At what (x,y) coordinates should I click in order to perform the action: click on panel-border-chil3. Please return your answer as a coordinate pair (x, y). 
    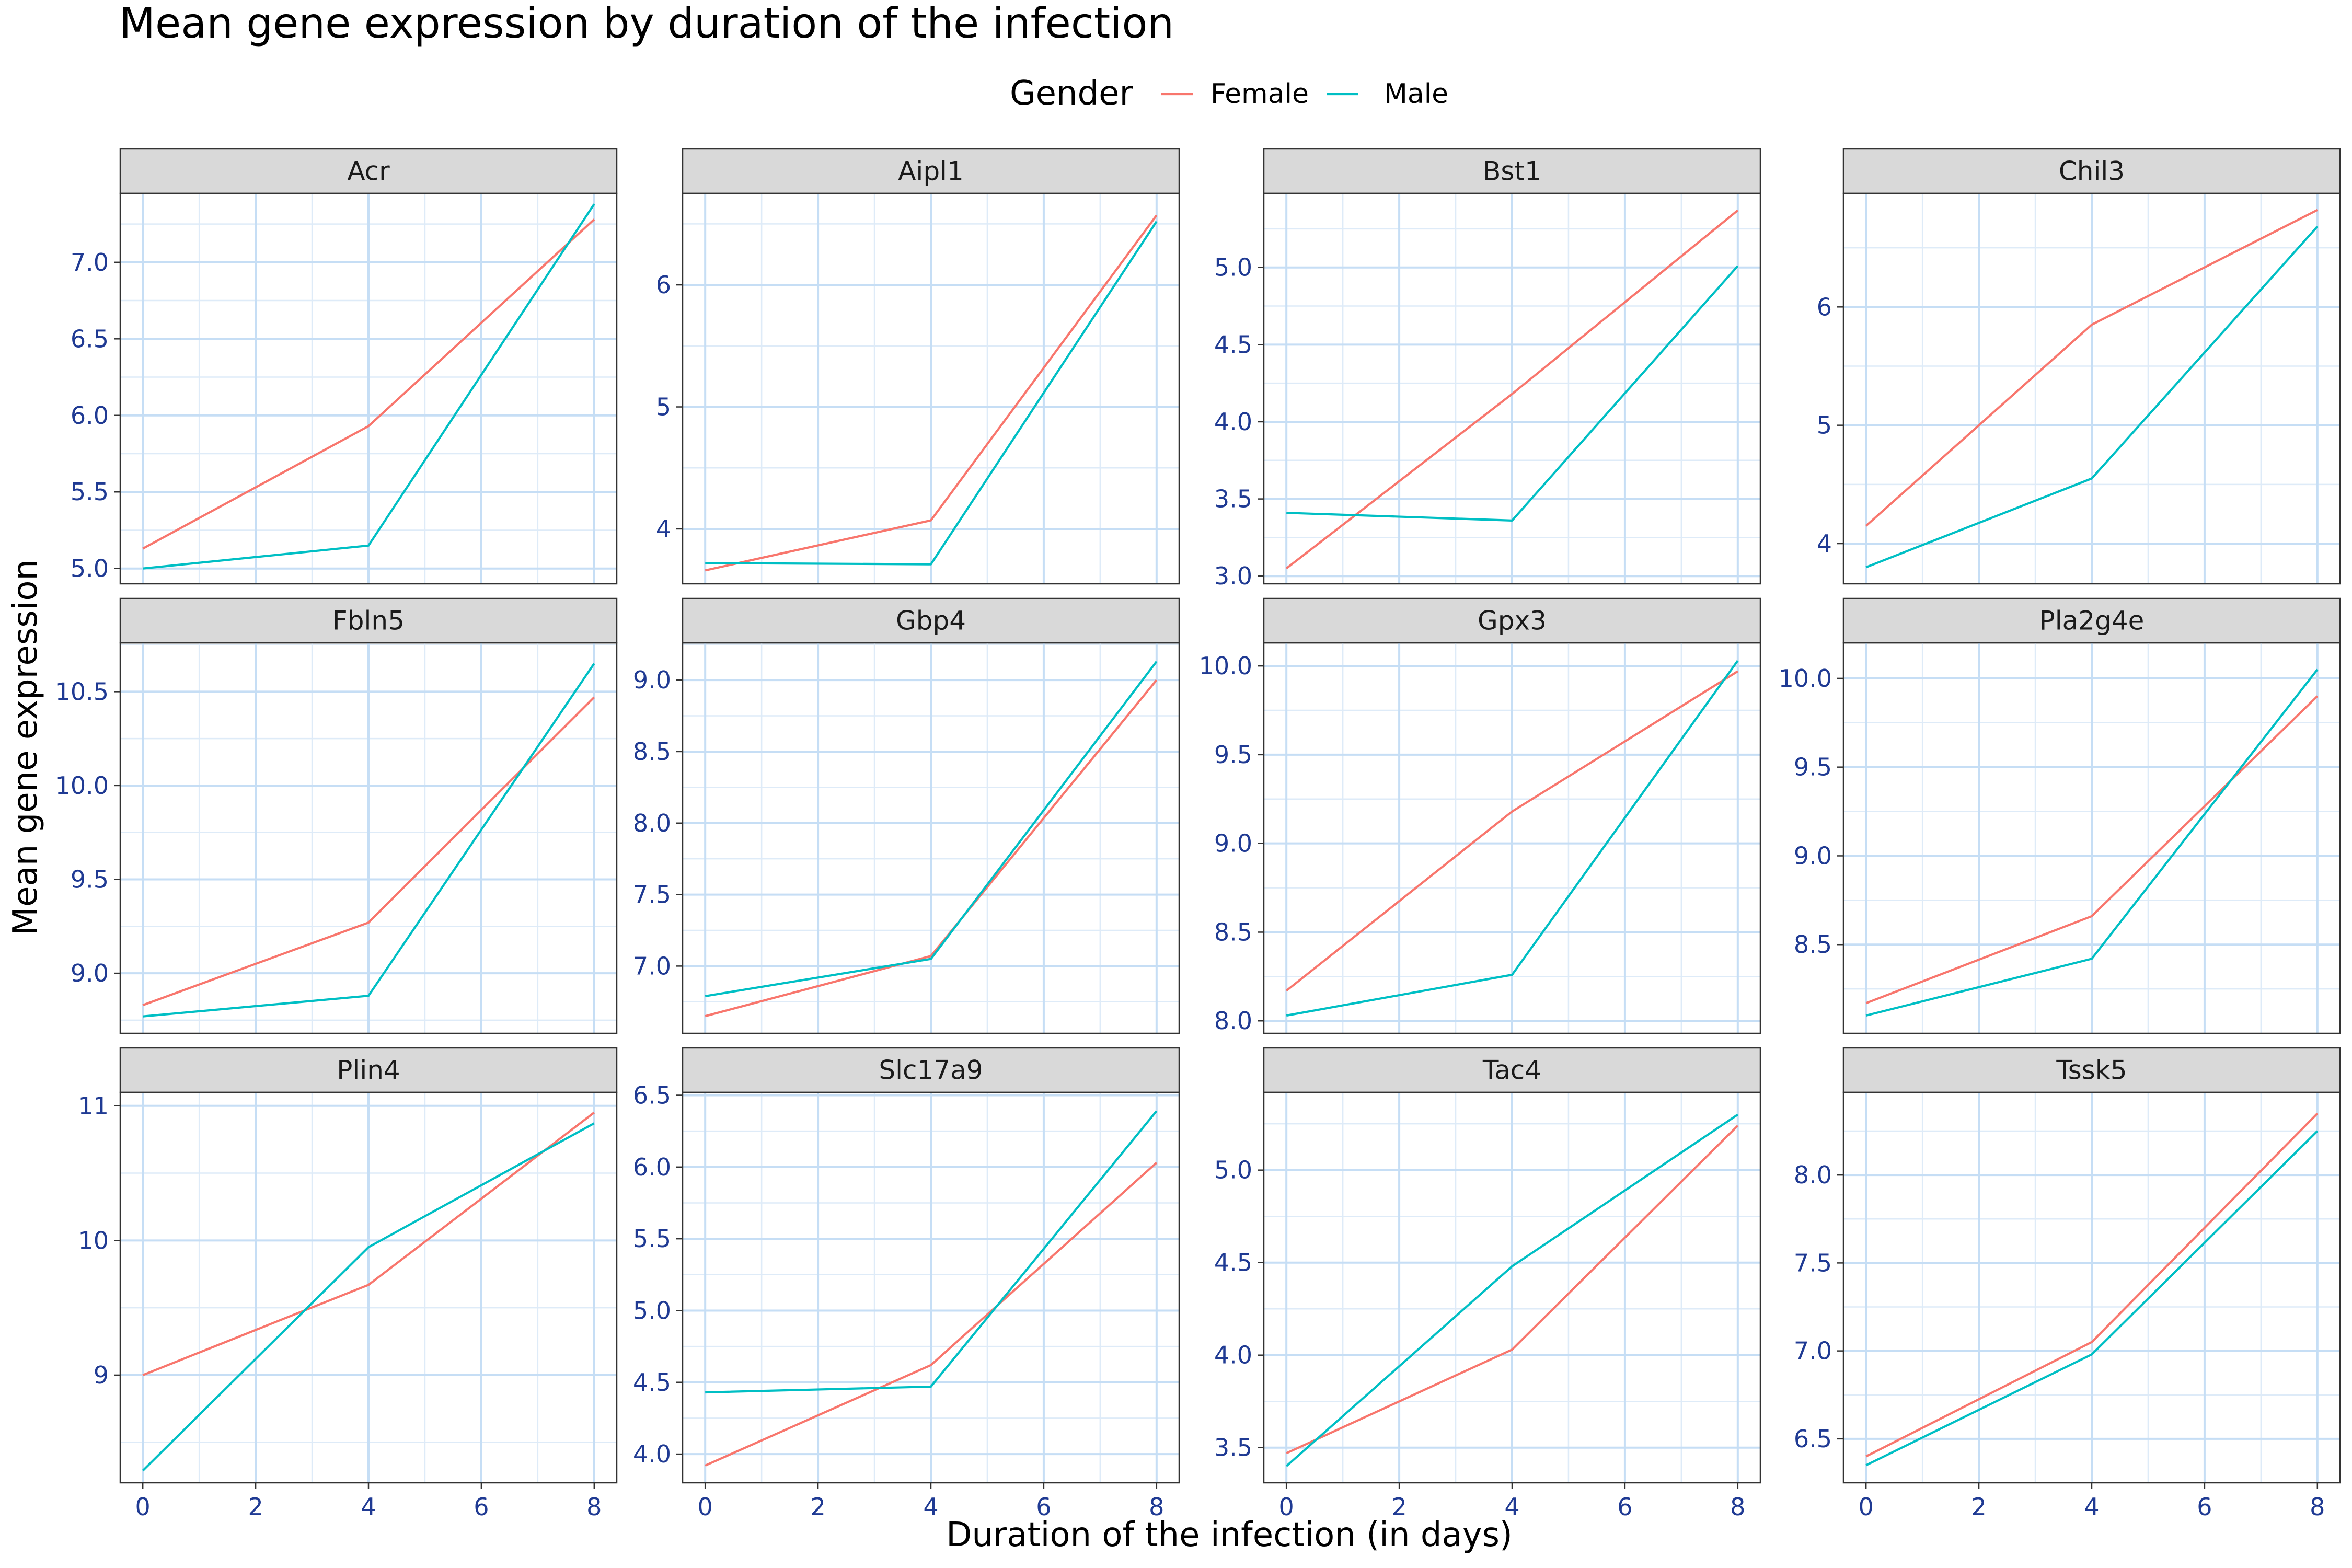
    Looking at the image, I should click on (2091, 388).